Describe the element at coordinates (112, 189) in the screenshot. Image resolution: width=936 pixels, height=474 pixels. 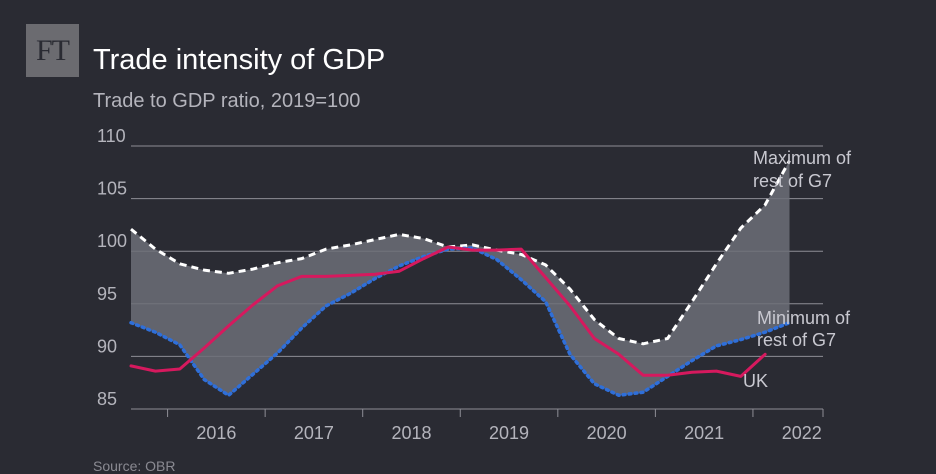
I see `y-tick-label: 105` at that location.